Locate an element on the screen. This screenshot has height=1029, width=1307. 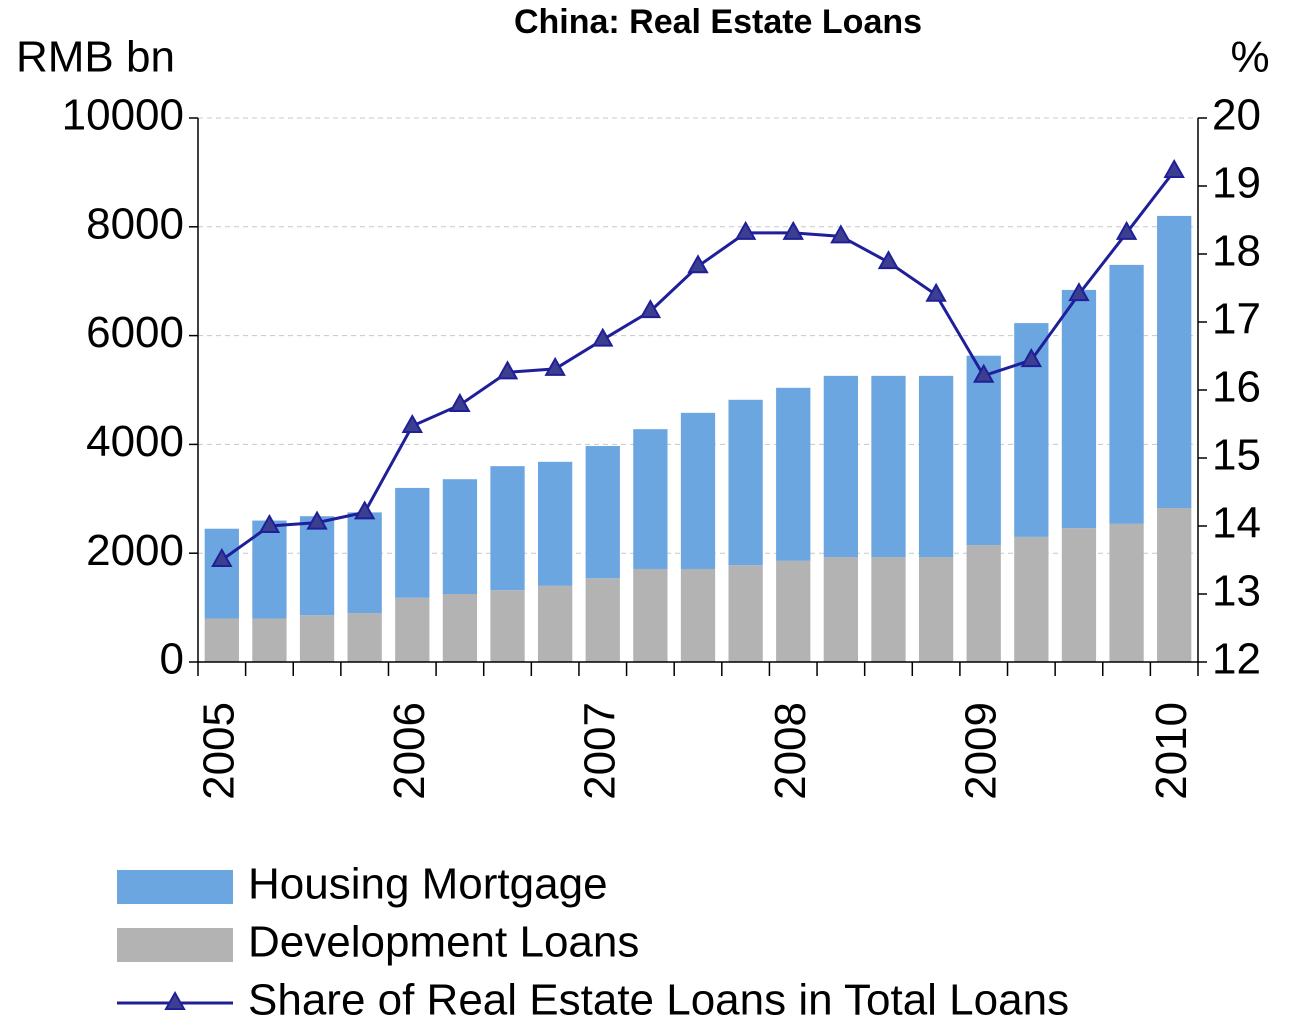
x-tick-label: 2009 is located at coordinates (980, 751).